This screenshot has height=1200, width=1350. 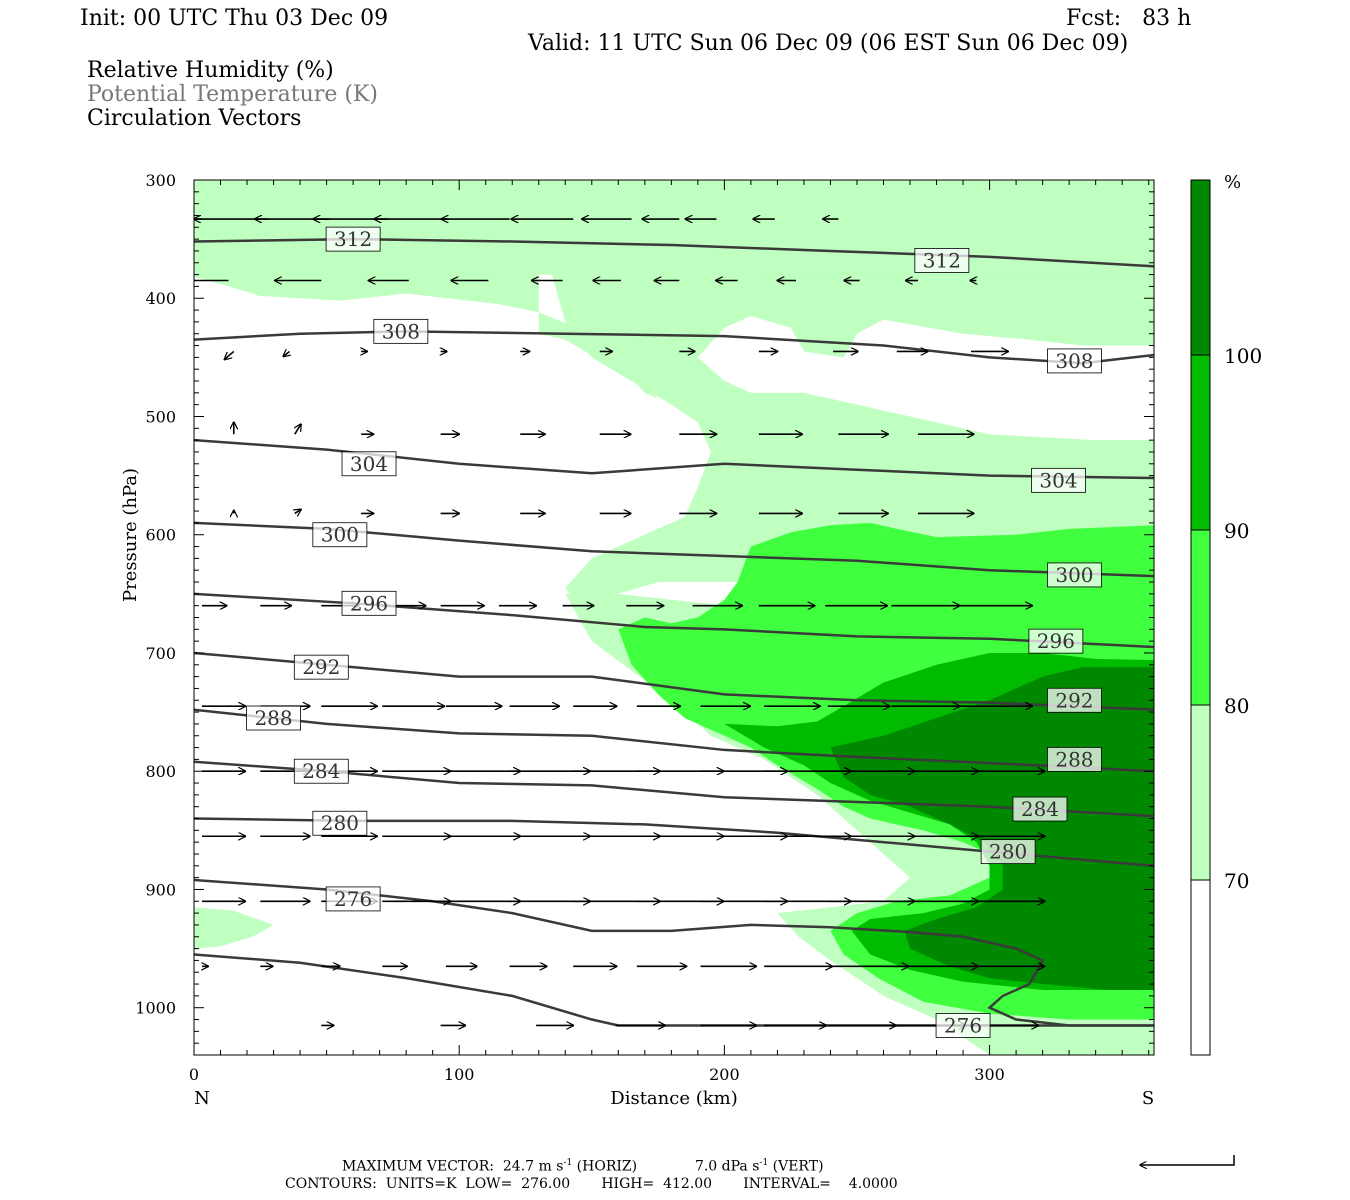 I want to click on max-vector-horiz: 24.7 m s, so click(x=533, y=1166).